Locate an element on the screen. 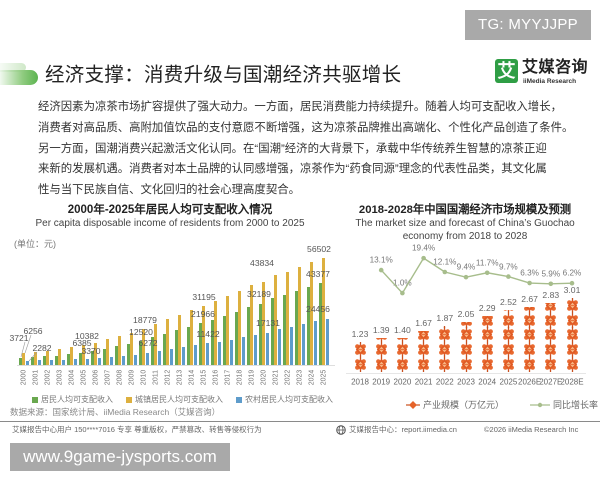 Image resolution: width=600 pixels, height=480 pixels. growth-rate-label: 11.7% is located at coordinates (487, 263).